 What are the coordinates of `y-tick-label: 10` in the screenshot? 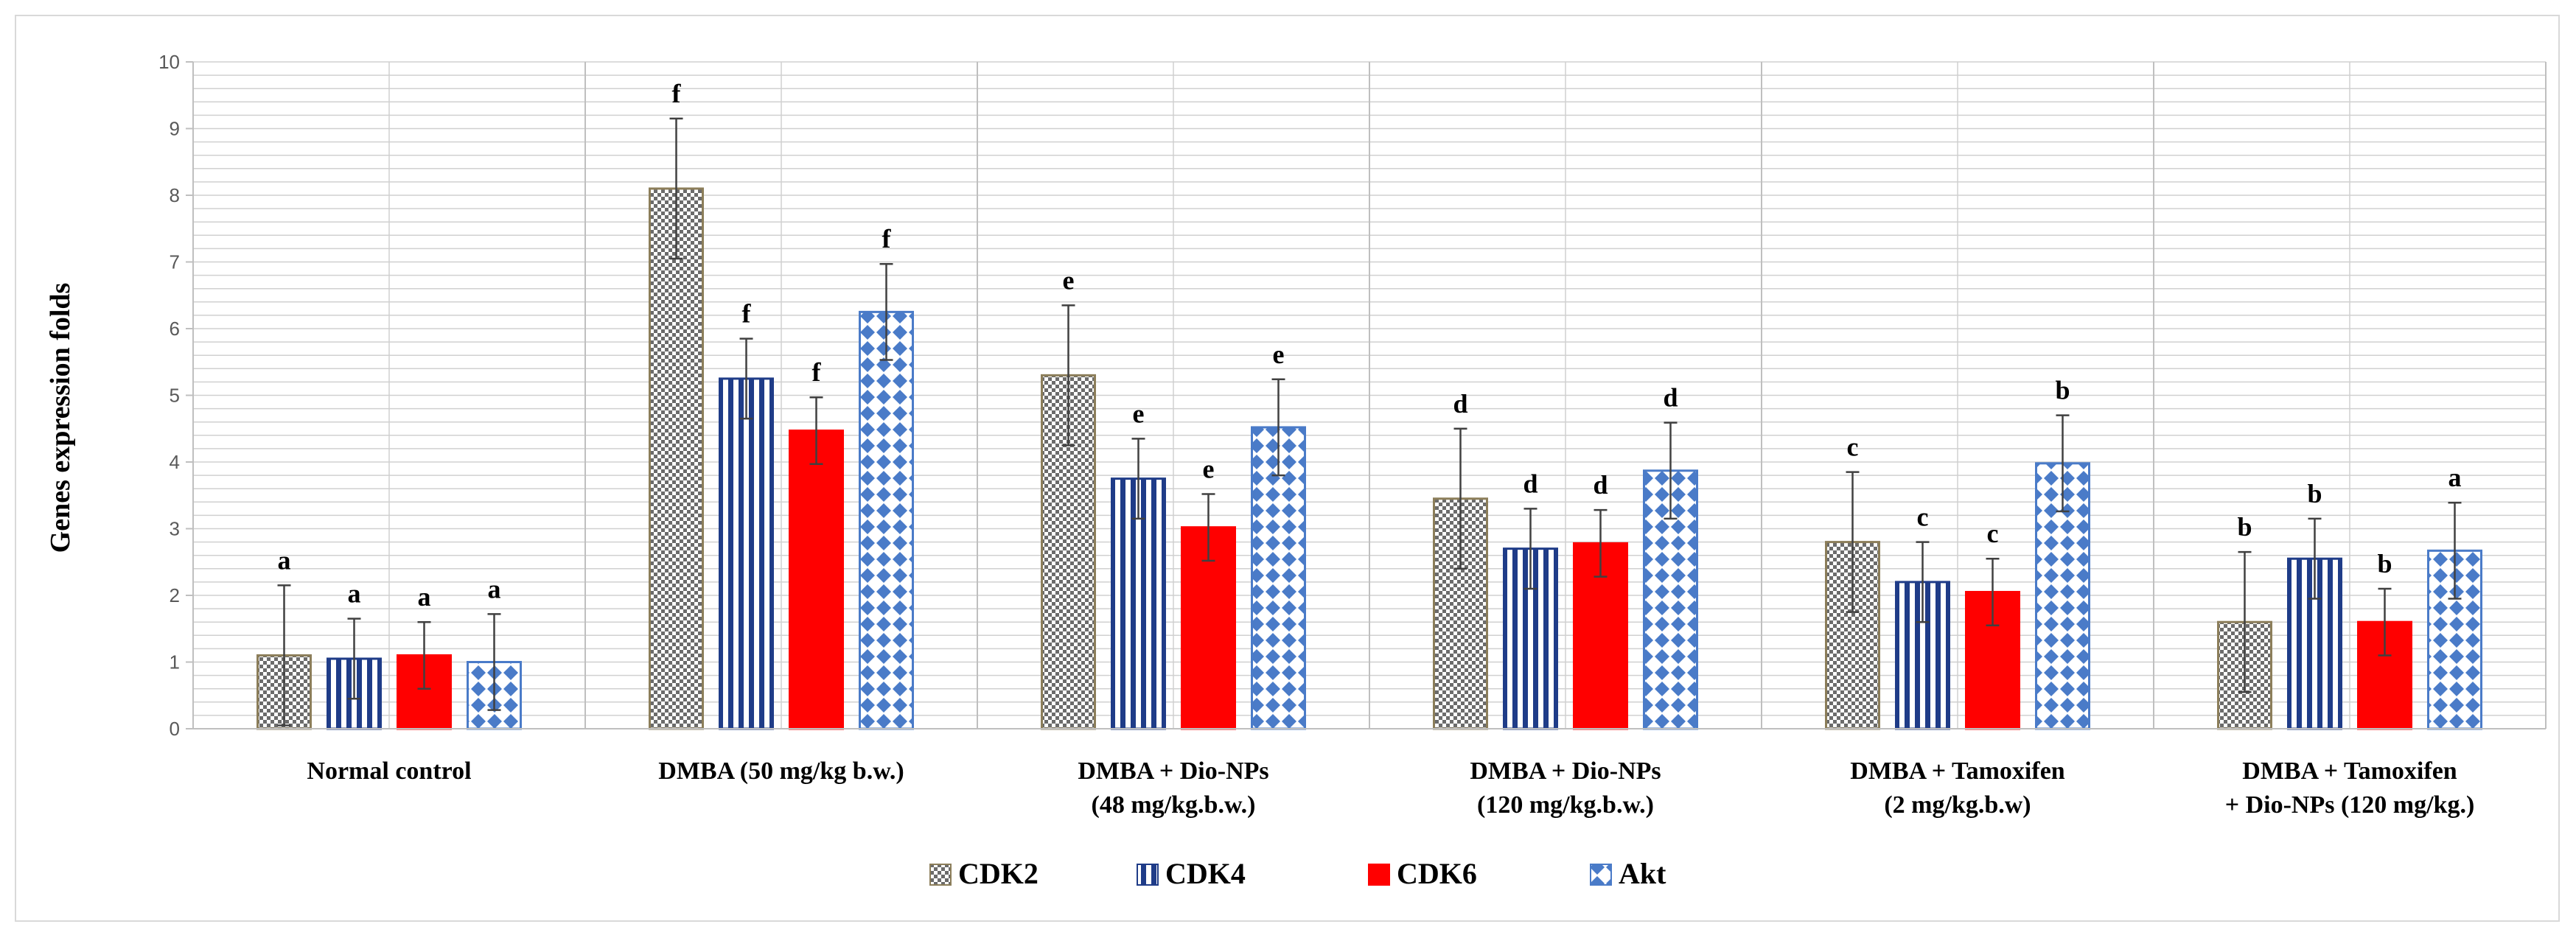 It's located at (169, 62).